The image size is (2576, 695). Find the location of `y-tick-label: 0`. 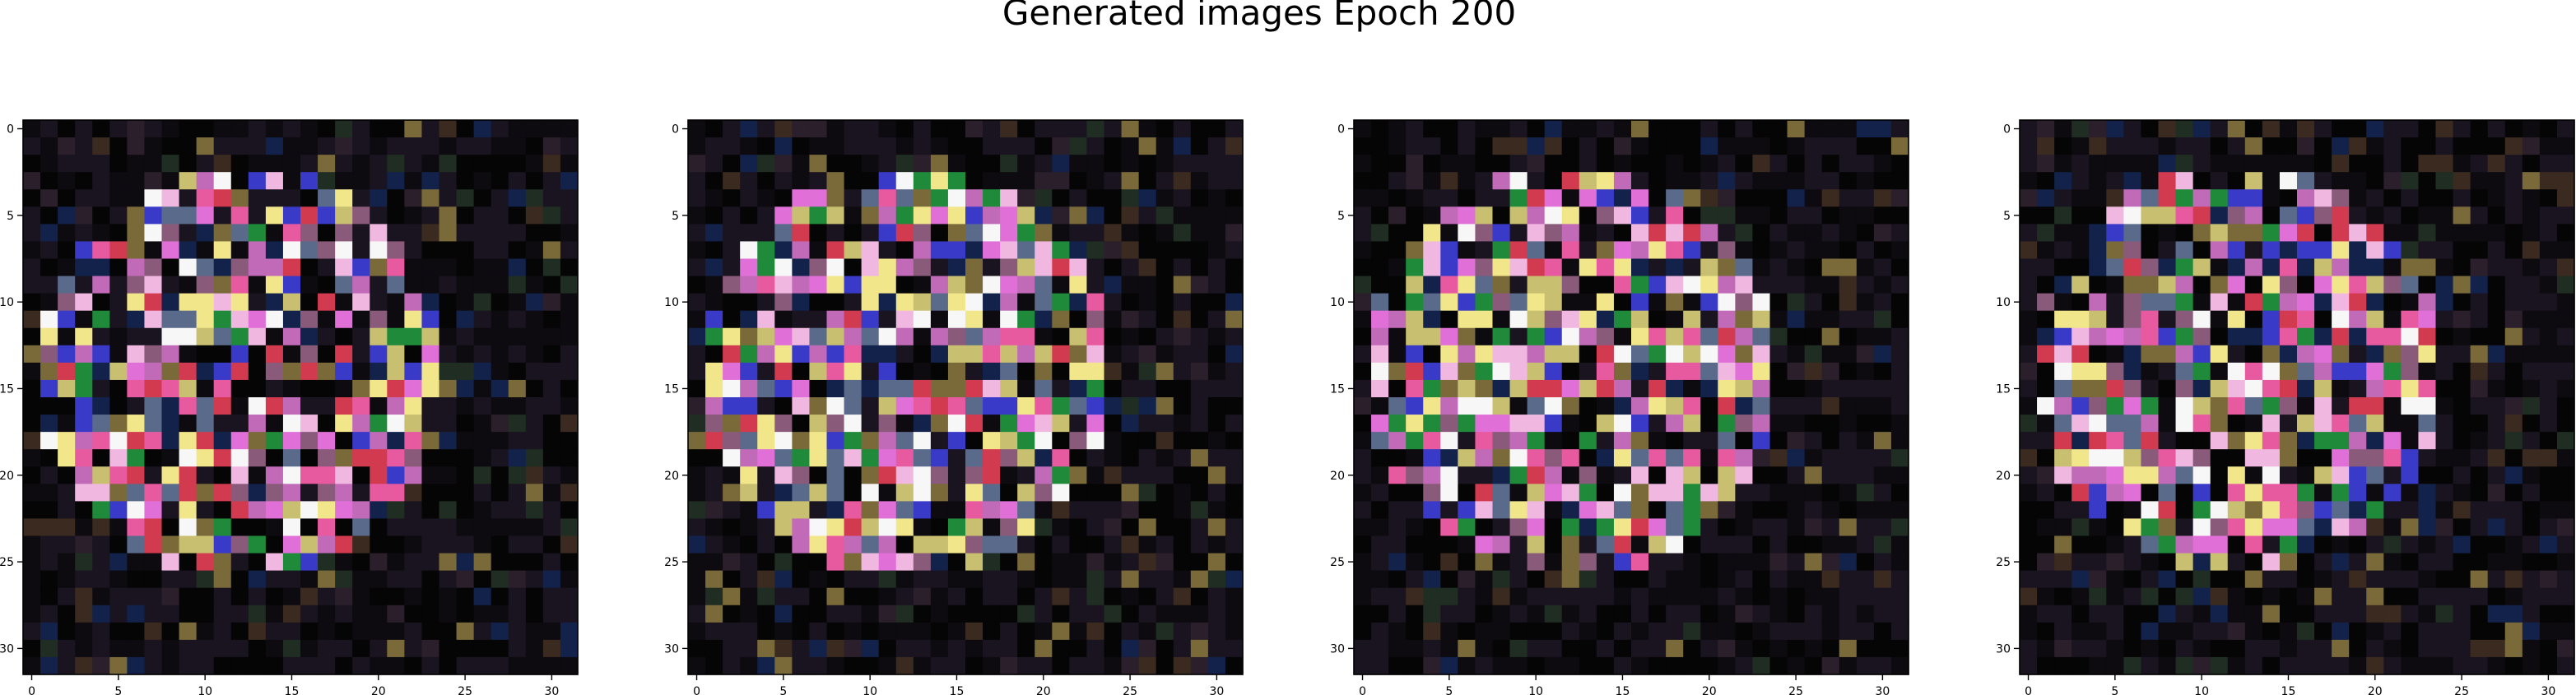

y-tick-label: 0 is located at coordinates (10, 130).